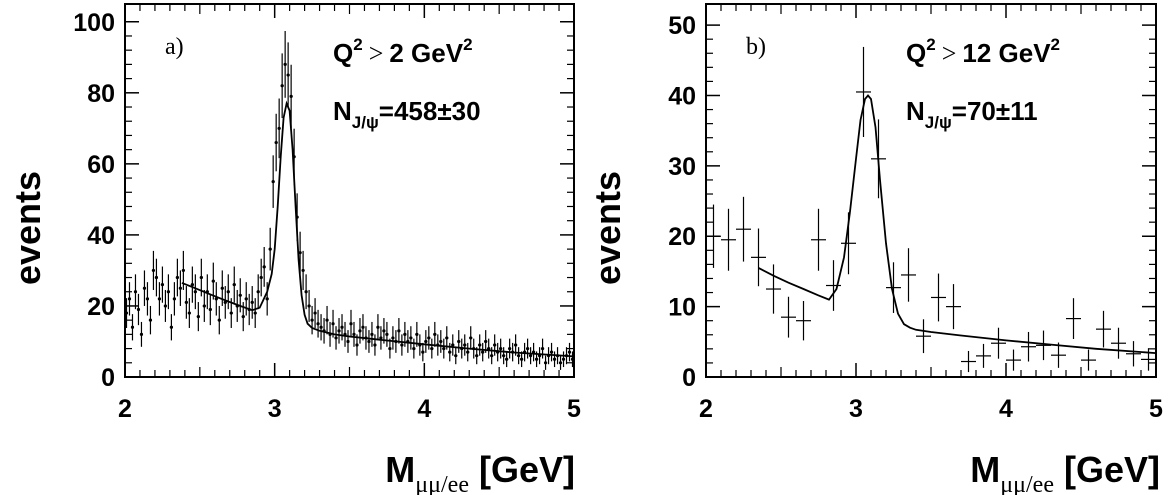 The height and width of the screenshot is (495, 1170). Describe the element at coordinates (682, 26) in the screenshot. I see `y-tick-label-b-5: 50` at that location.